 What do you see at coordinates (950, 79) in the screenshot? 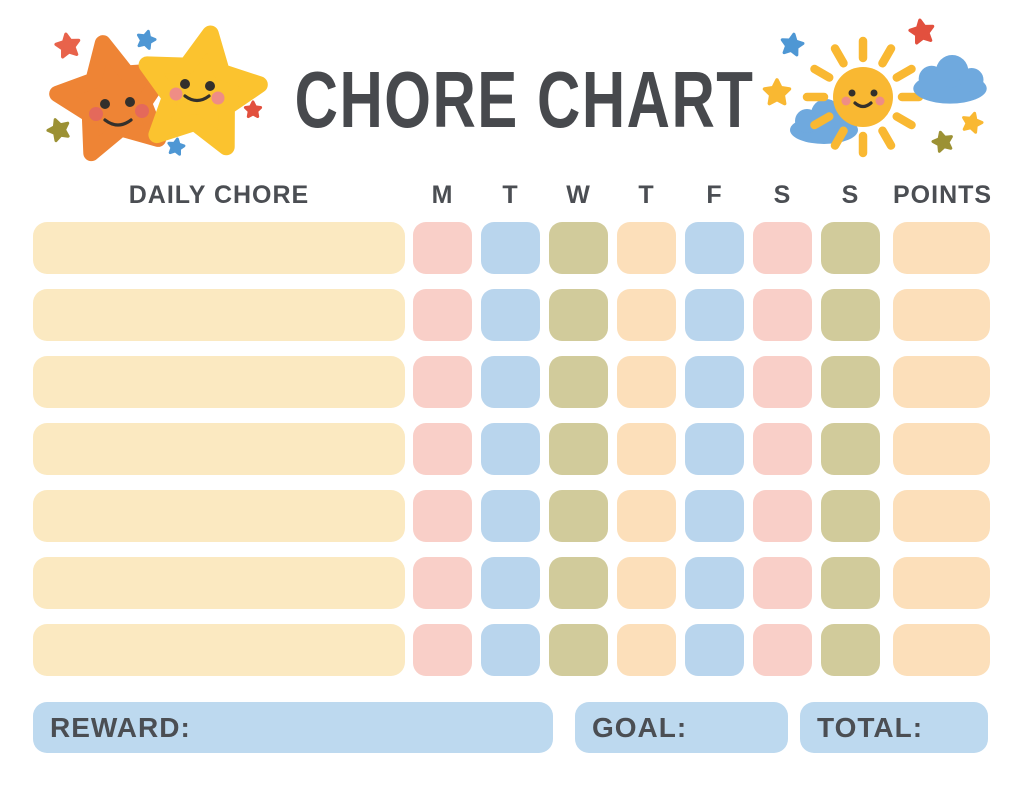
I see `cloud-icon` at bounding box center [950, 79].